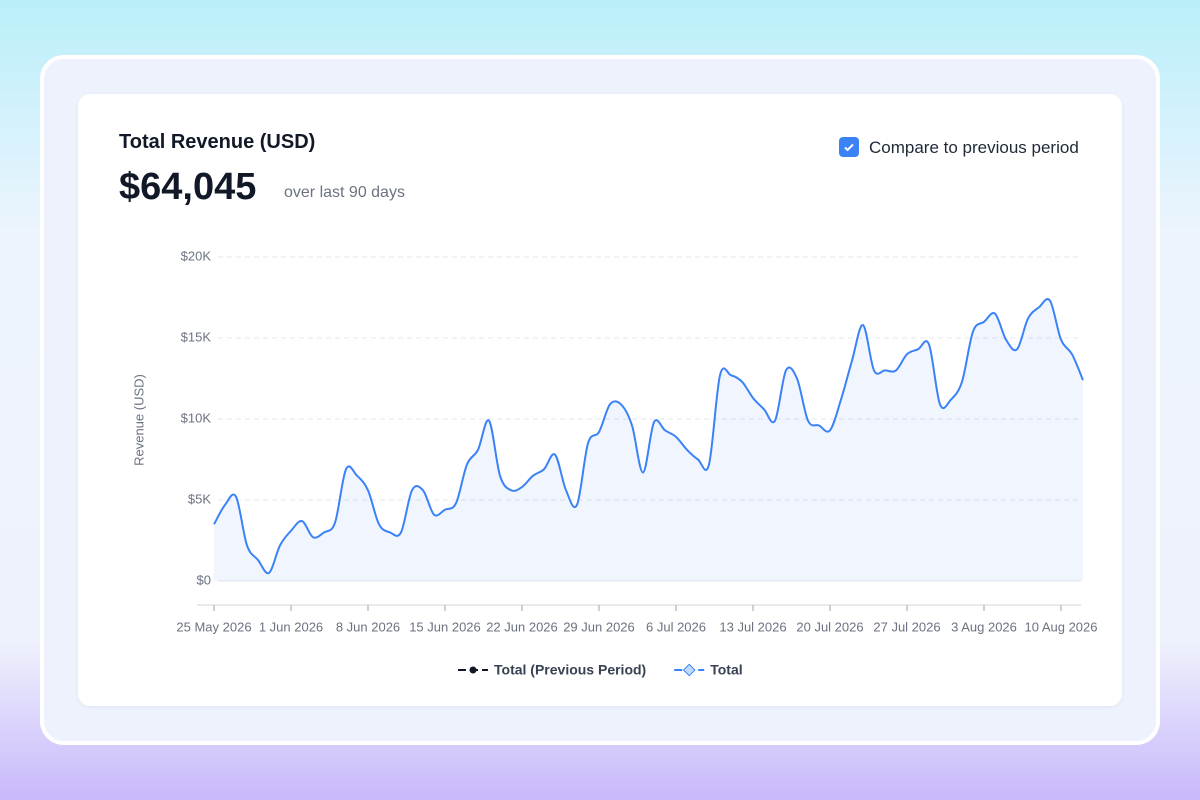 The image size is (1200, 800). I want to click on legend-label: Total, so click(726, 670).